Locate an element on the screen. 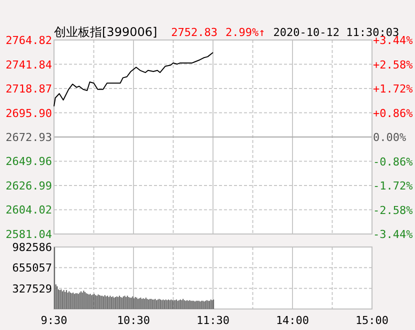 The image size is (415, 330). y2-tick-label: -3.44% is located at coordinates (393, 234).